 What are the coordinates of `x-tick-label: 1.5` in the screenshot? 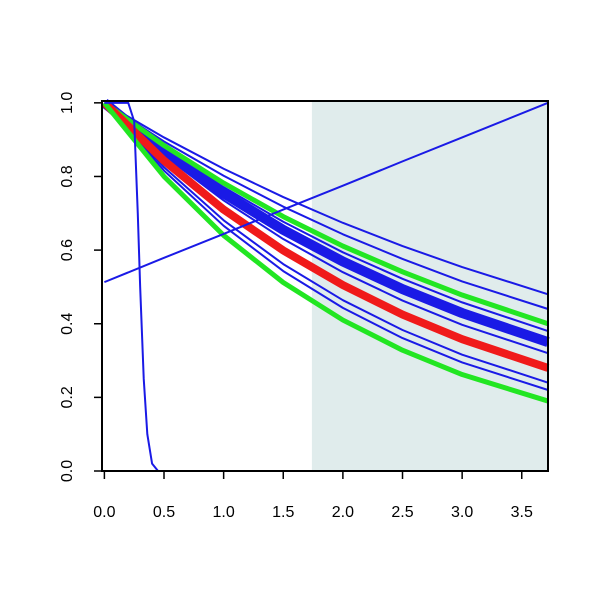 It's located at (283, 512).